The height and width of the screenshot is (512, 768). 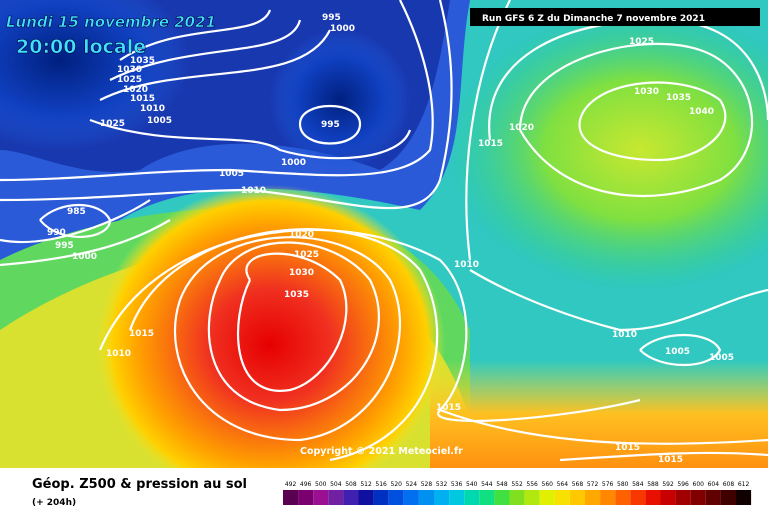 I want to click on scale-label: 604, so click(x=714, y=484).